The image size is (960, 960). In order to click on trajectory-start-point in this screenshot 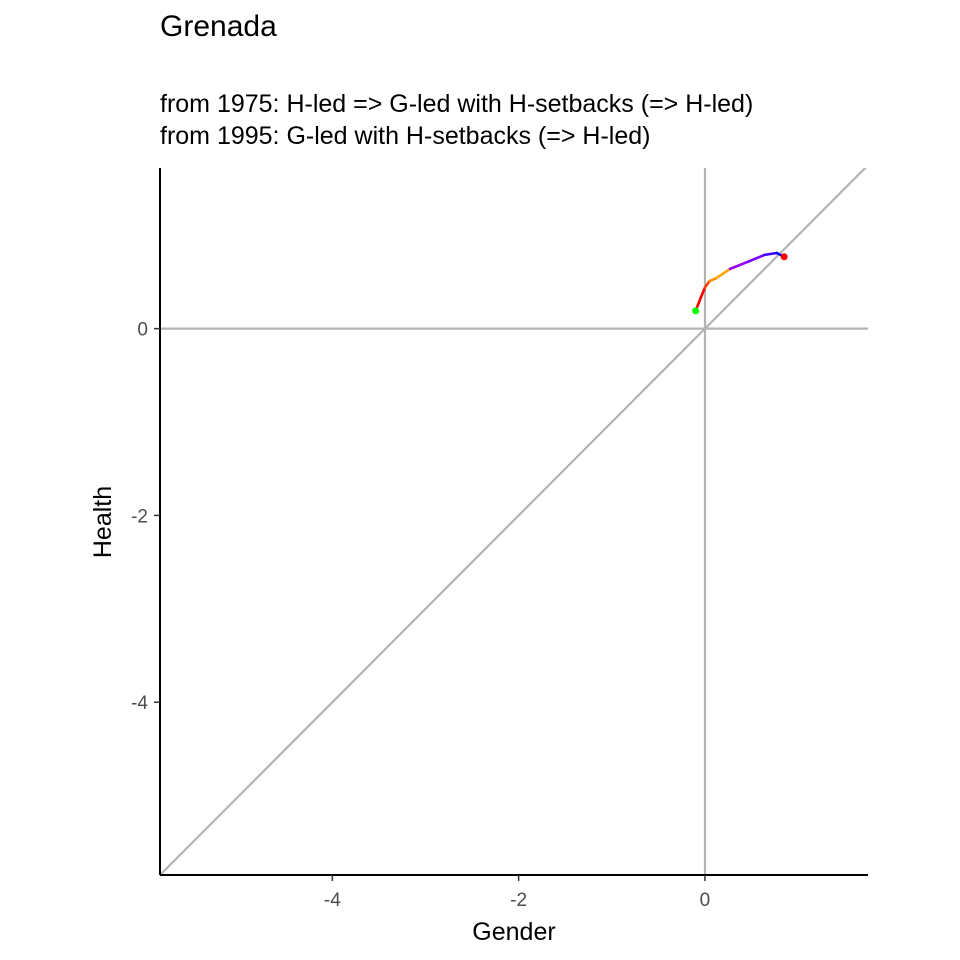, I will do `click(696, 311)`.